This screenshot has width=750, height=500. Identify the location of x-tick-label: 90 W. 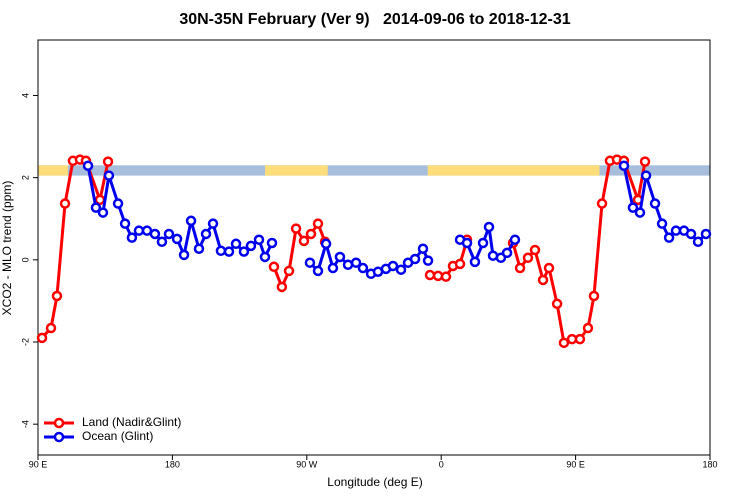
(307, 464).